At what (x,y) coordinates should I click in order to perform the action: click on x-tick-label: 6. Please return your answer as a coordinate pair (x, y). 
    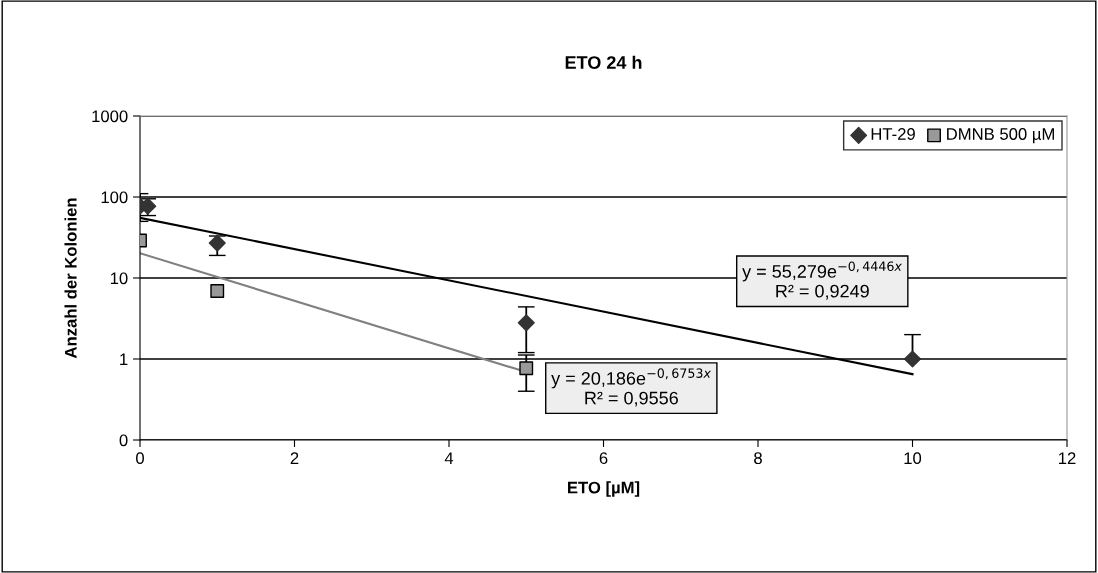
    Looking at the image, I should click on (603, 458).